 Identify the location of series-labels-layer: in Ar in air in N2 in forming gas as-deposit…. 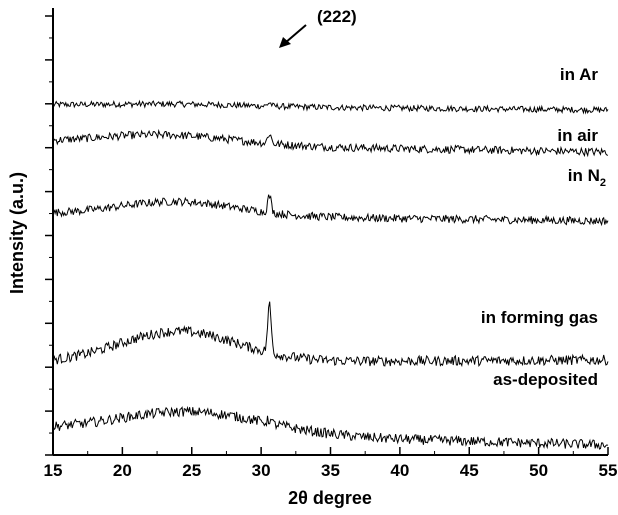
(543, 227).